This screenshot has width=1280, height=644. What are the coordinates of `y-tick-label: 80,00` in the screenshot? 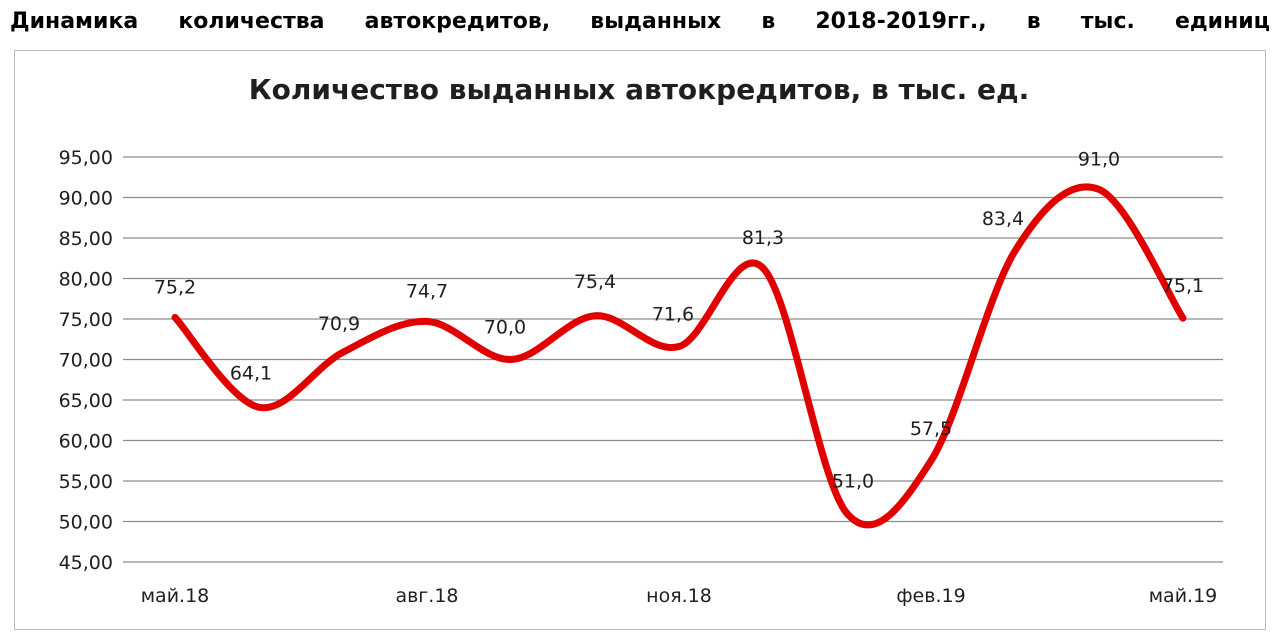 It's located at (86, 280).